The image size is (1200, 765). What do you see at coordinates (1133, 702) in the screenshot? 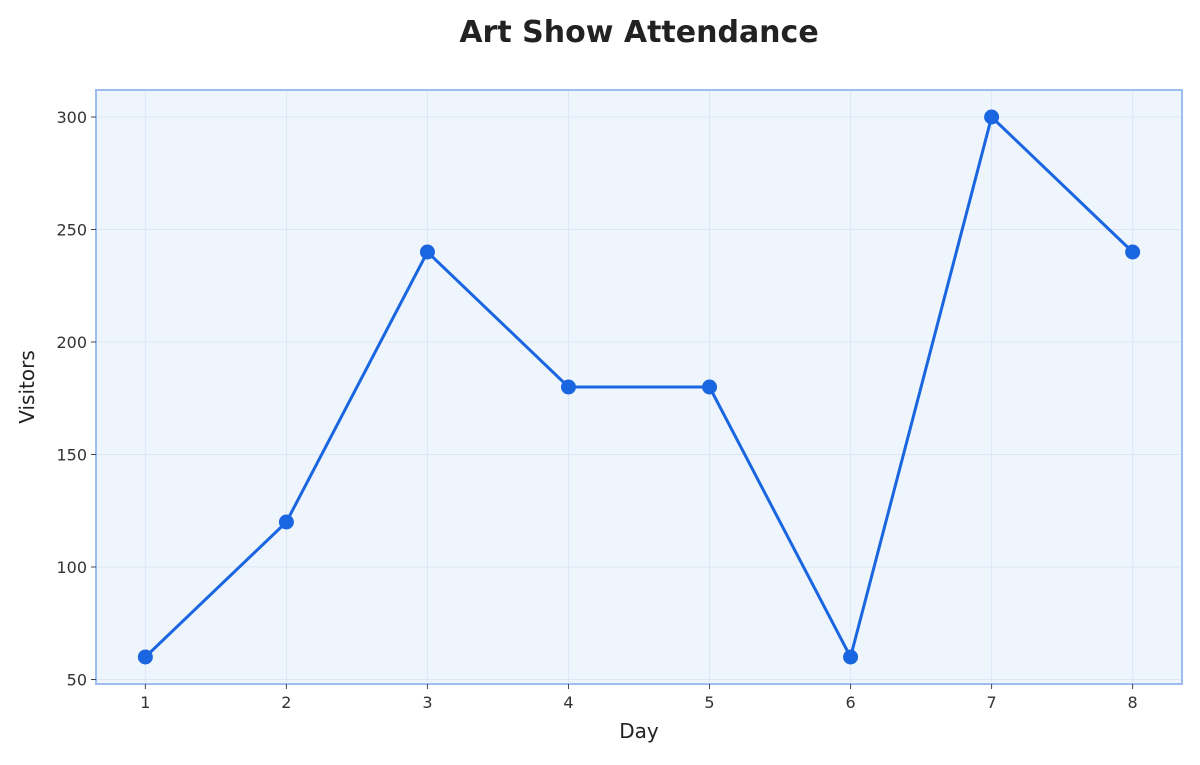
I see `x-tick-label: 8` at bounding box center [1133, 702].